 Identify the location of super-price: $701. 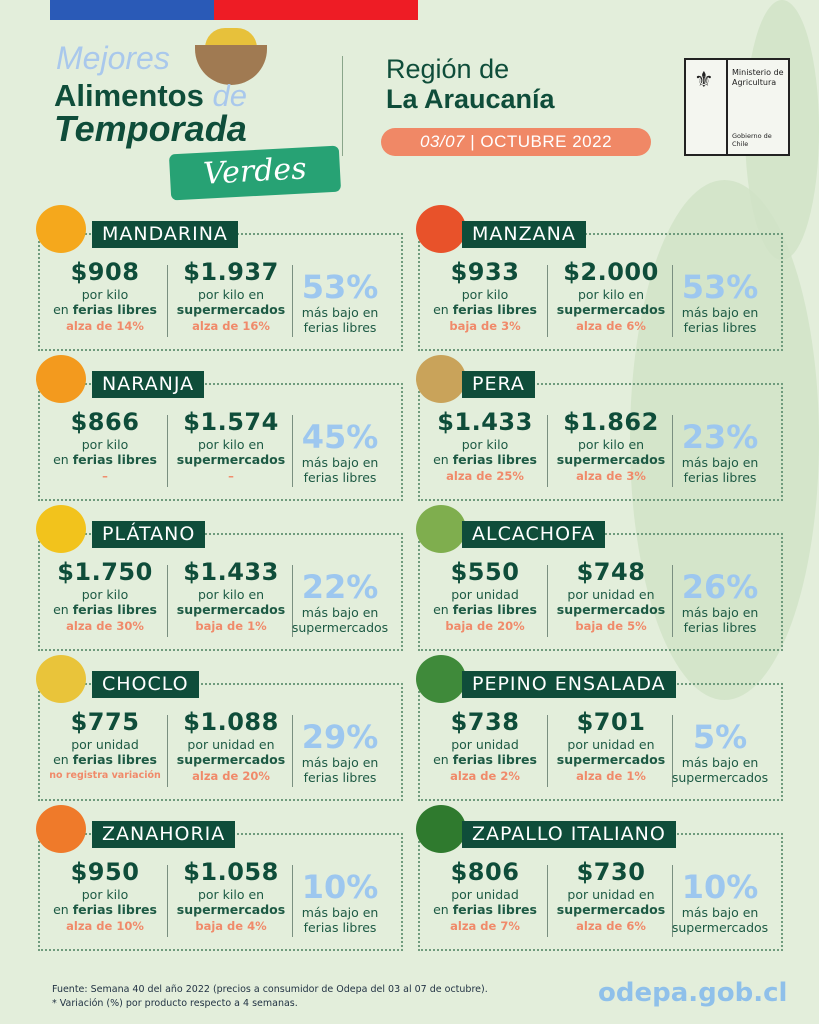
(611, 722).